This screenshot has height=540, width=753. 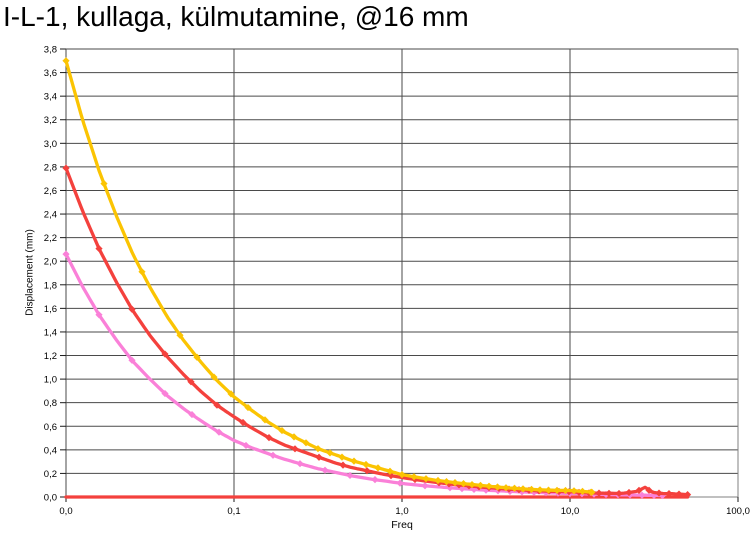 I want to click on y-tick-label: 3,6, so click(x=50, y=73).